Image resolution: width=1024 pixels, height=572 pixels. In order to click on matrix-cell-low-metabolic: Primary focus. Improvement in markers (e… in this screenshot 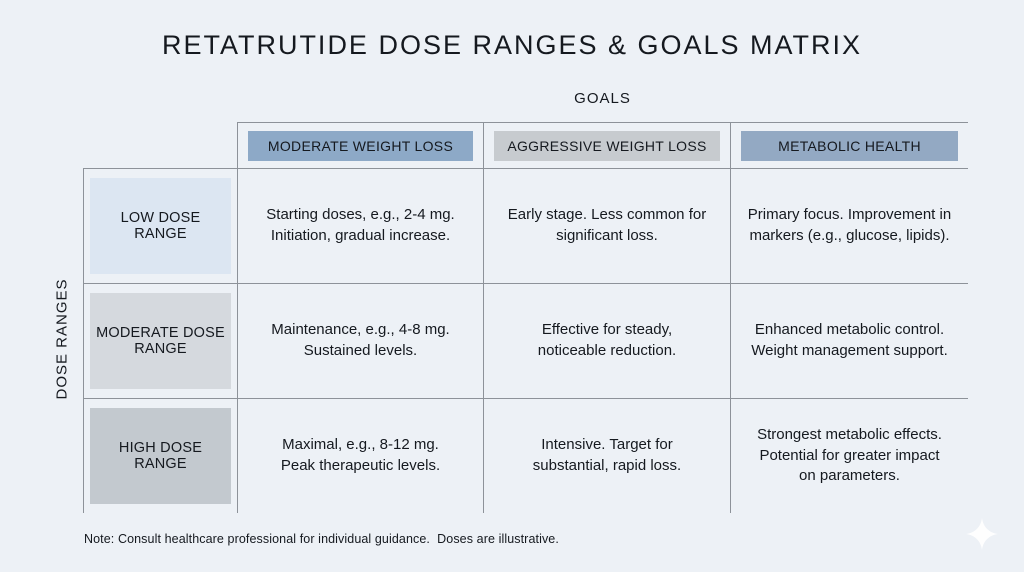, I will do `click(849, 225)`.